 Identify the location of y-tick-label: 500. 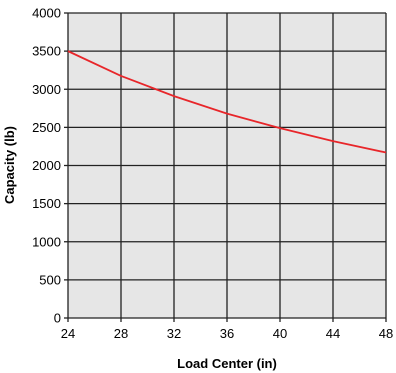
(50, 279).